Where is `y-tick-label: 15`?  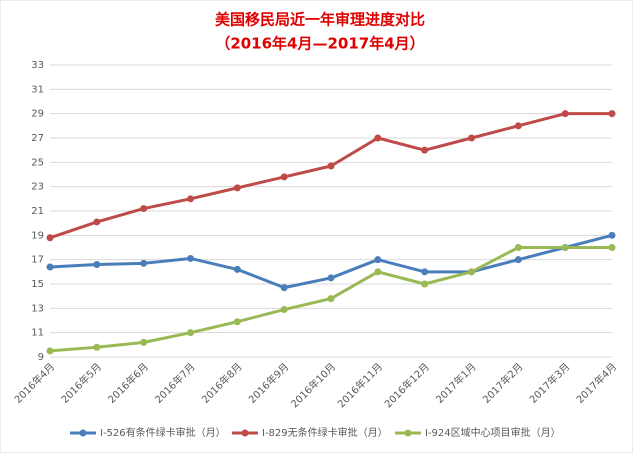 y-tick-label: 15 is located at coordinates (37, 284).